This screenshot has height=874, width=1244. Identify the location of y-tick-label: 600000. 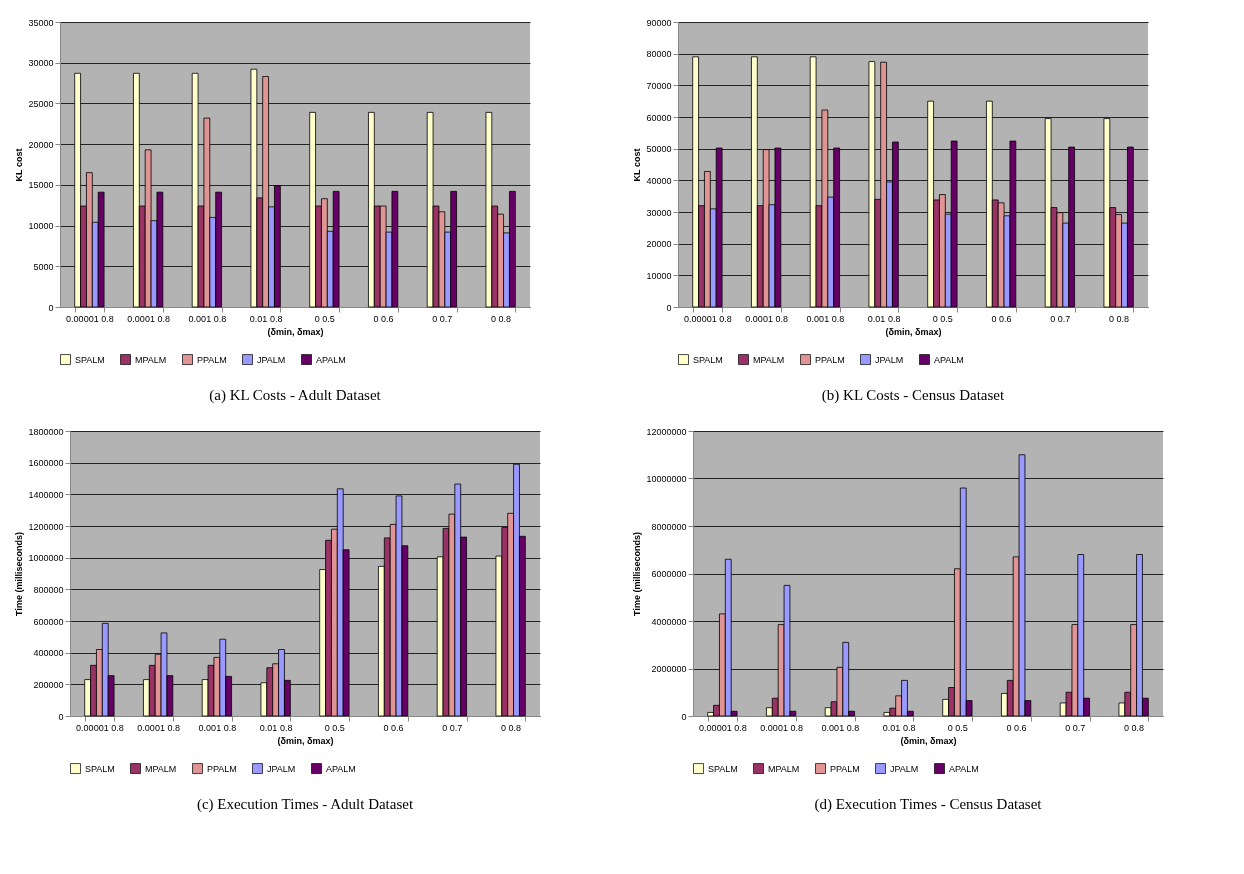
(48, 621).